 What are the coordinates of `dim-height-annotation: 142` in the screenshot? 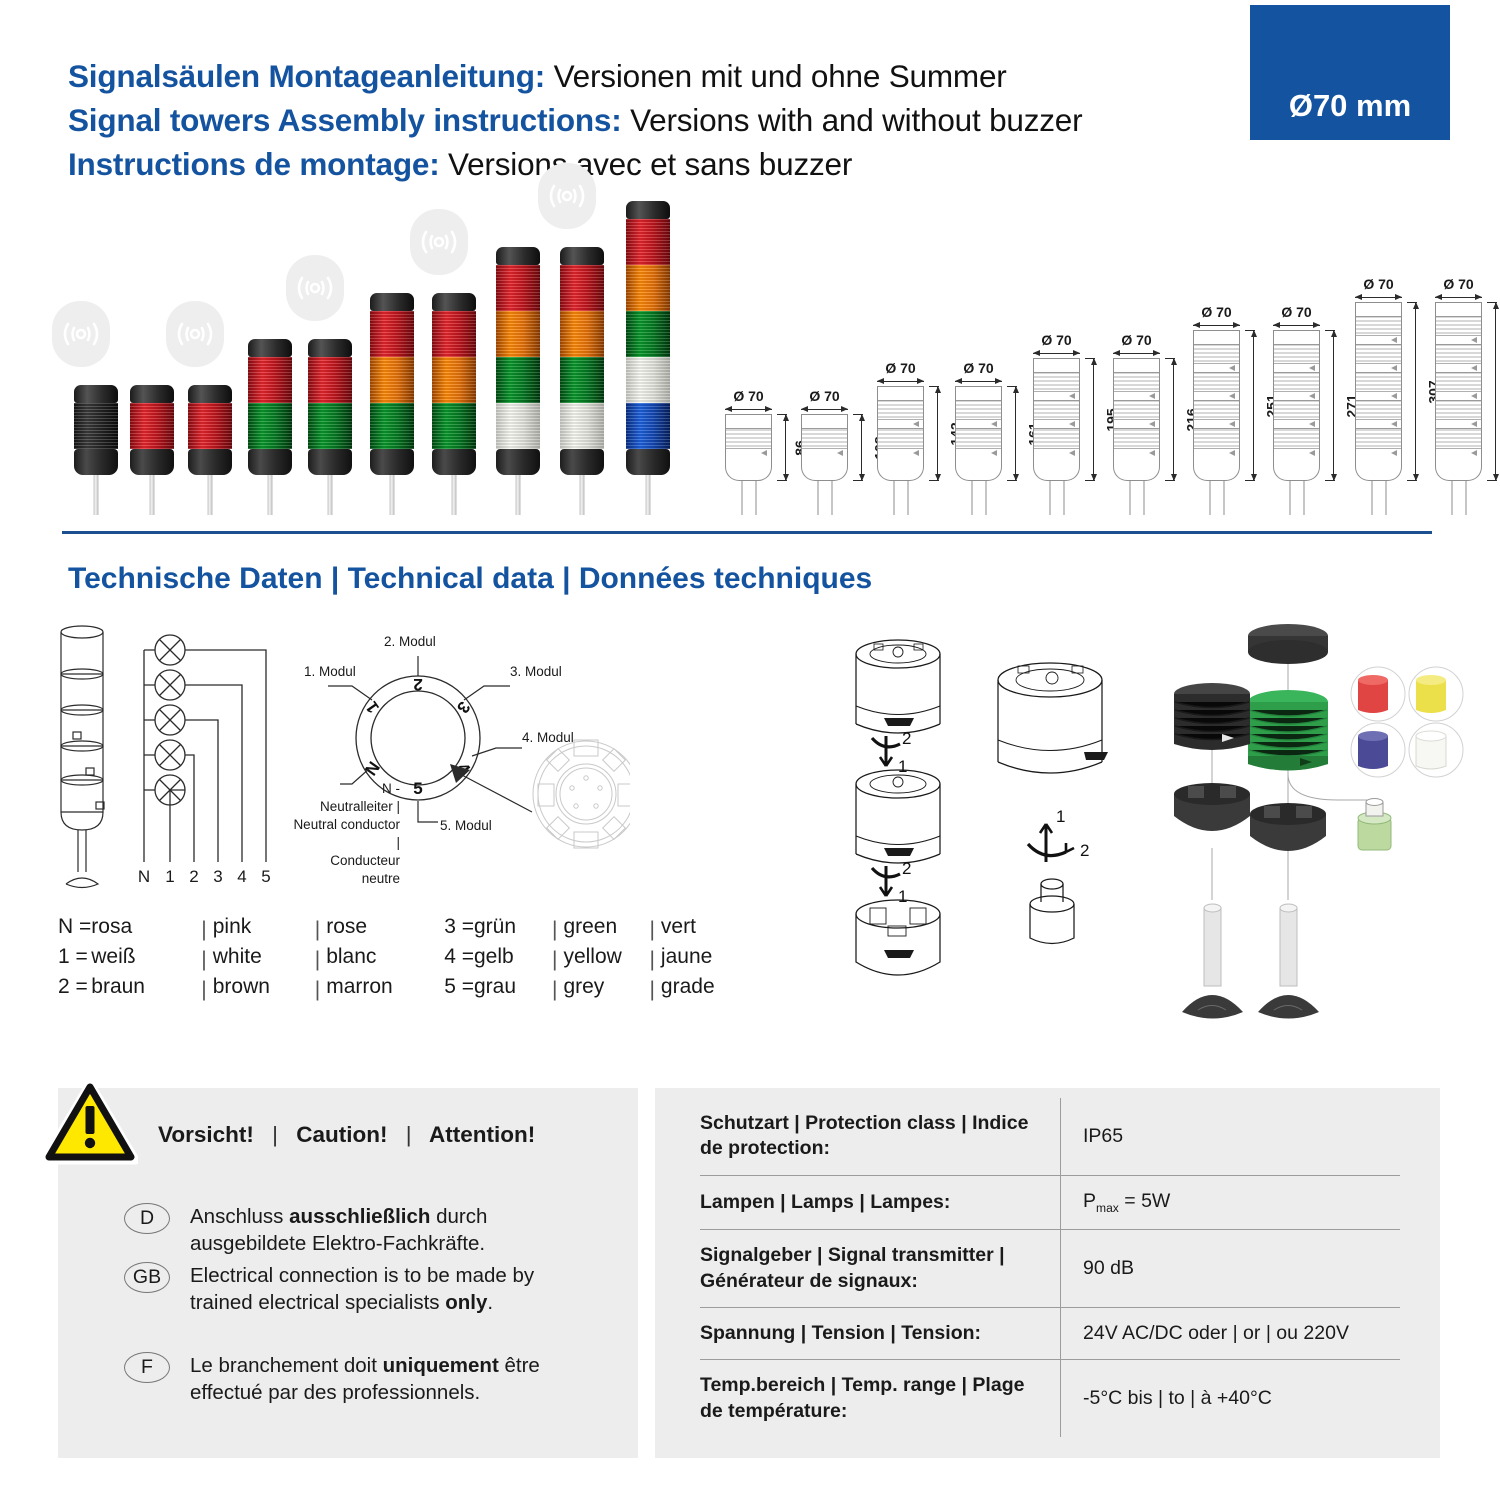 It's located at (947, 433).